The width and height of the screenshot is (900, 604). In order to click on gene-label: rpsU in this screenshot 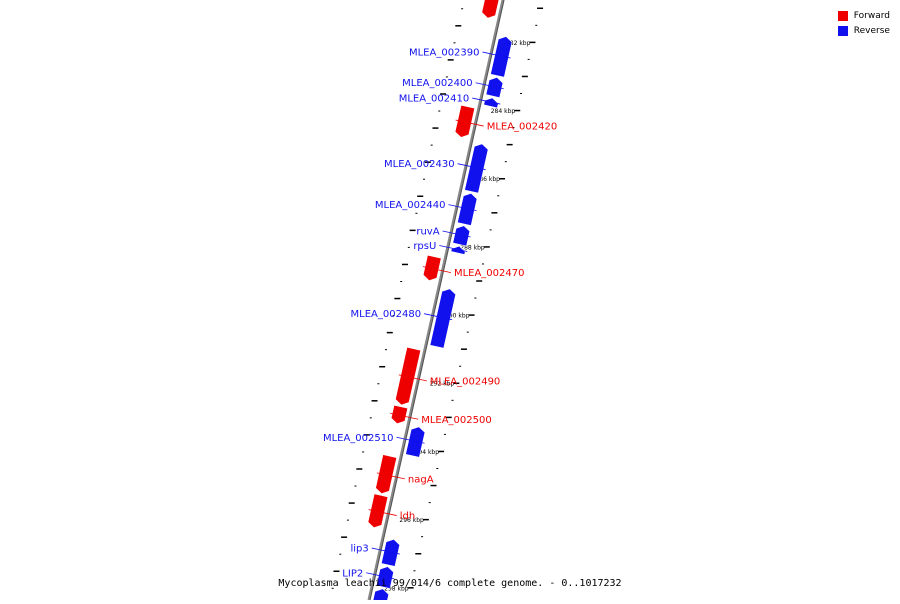, I will do `click(424, 246)`.